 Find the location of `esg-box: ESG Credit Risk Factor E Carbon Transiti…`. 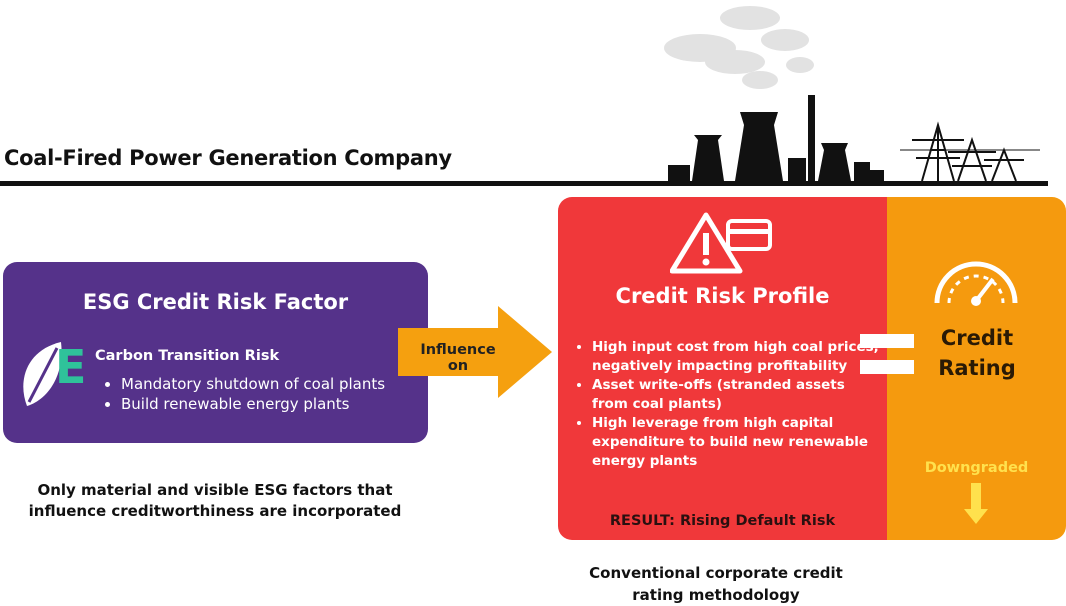

esg-box: ESG Credit Risk Factor E Carbon Transiti… is located at coordinates (215, 352).